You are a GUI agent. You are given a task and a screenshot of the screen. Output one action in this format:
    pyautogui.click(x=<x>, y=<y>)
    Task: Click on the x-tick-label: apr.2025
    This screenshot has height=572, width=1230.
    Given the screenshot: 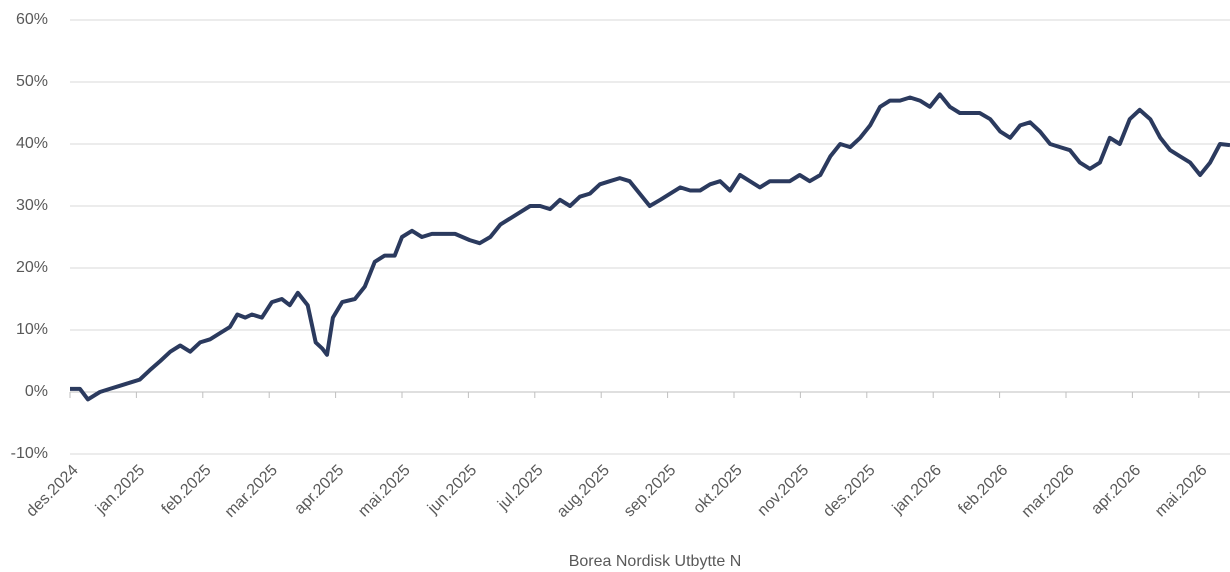 What is the action you would take?
    pyautogui.click(x=319, y=490)
    